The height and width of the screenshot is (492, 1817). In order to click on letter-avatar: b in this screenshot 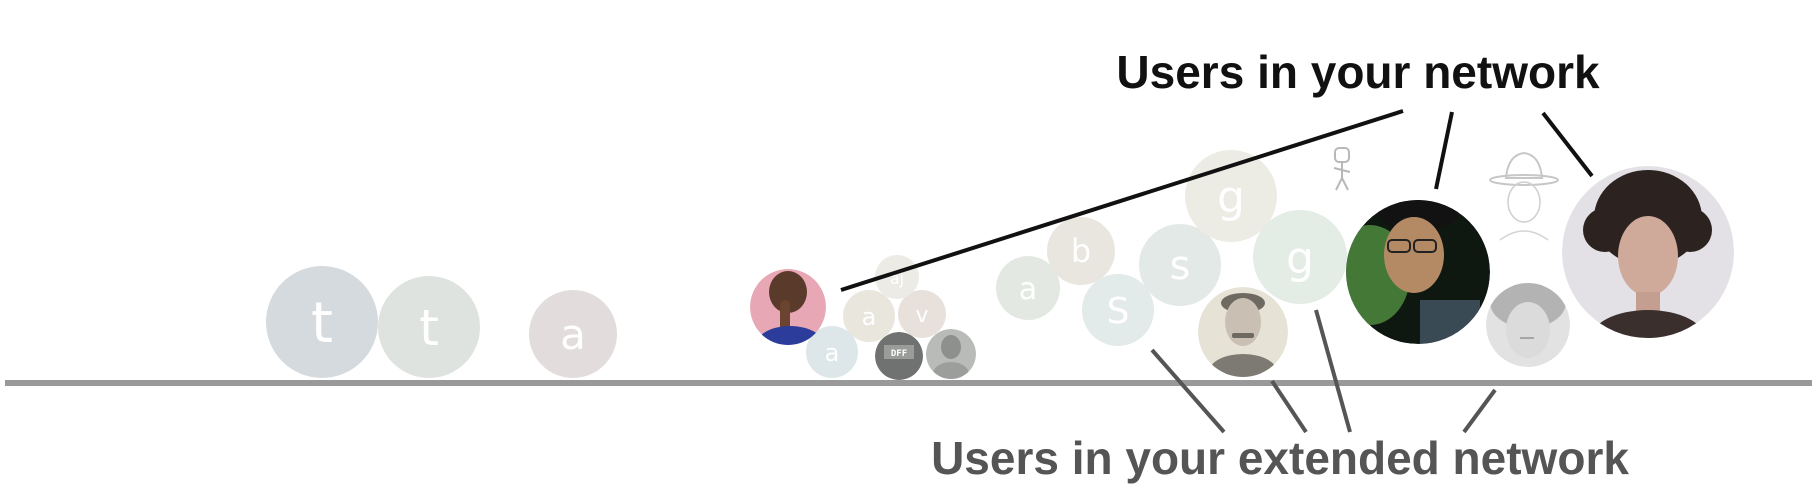, I will do `click(1081, 251)`.